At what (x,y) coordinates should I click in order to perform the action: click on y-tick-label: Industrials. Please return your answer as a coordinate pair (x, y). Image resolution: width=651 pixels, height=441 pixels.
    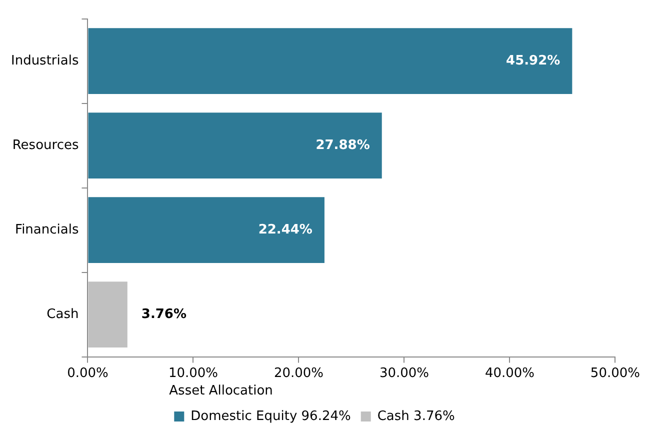
    Looking at the image, I should click on (44, 60).